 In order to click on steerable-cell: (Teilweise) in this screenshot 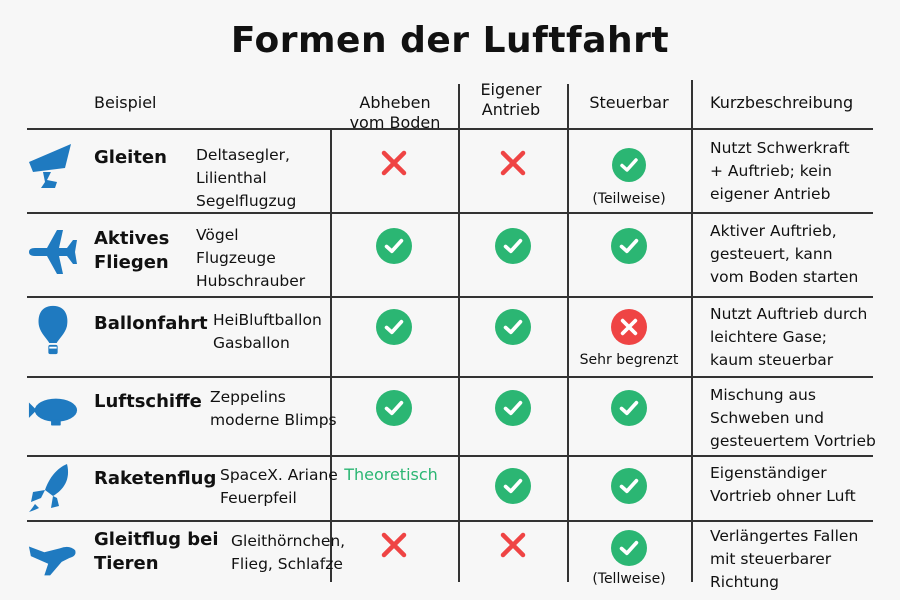, I will do `click(629, 178)`.